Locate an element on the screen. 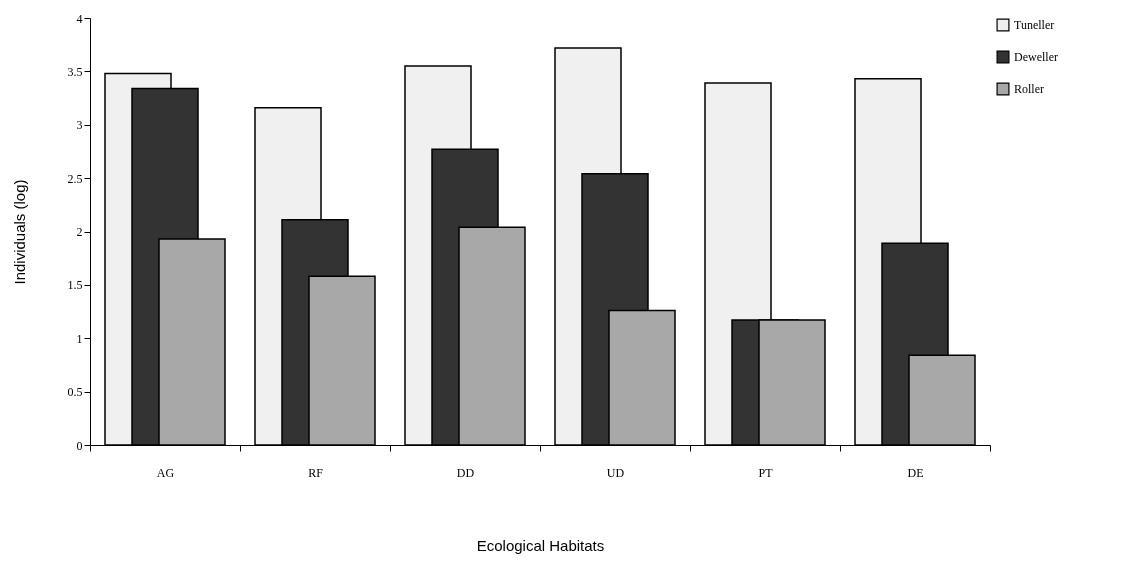  y-tick-label: 1.5 is located at coordinates (75, 285).